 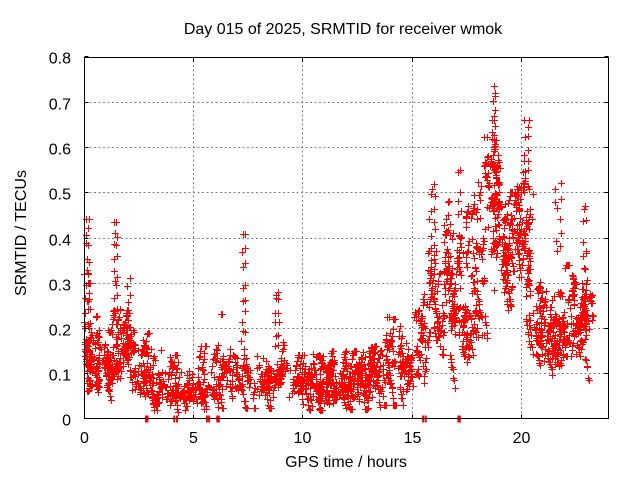 I want to click on svg-text: SRMTID / TECUs, so click(x=21, y=233).